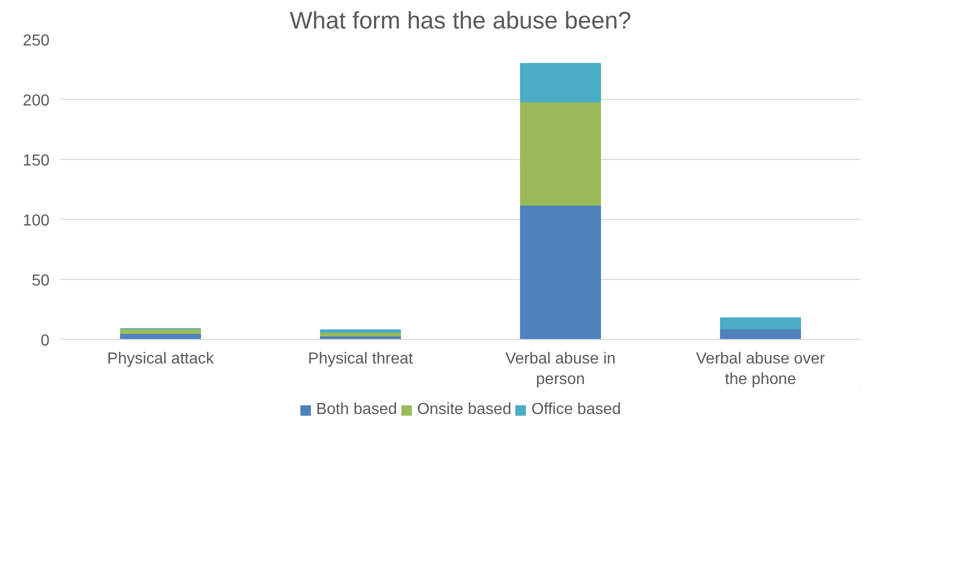 The image size is (958, 581). What do you see at coordinates (576, 410) in the screenshot?
I see `legend-label: Office based` at bounding box center [576, 410].